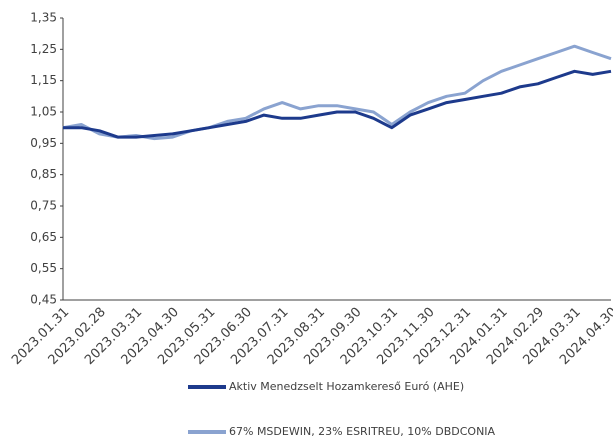  Describe the element at coordinates (43, 206) in the screenshot. I see `y-tick-label: 0,75` at that location.